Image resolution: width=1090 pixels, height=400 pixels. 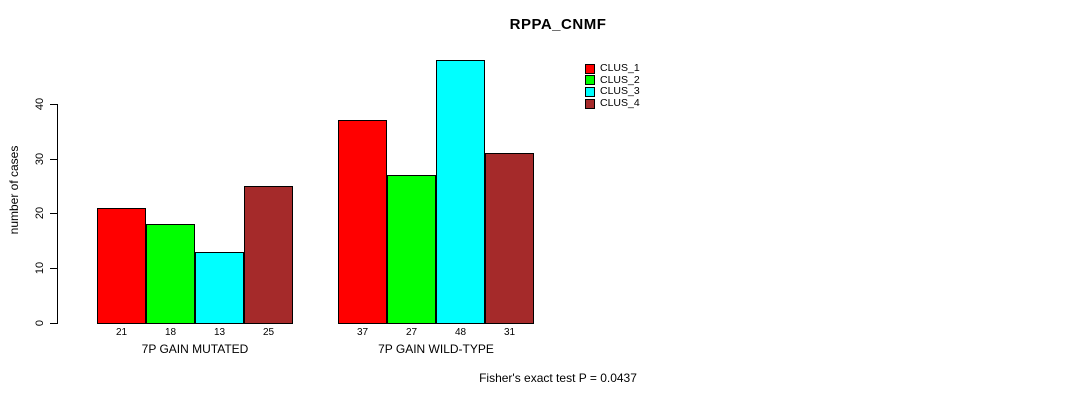 What do you see at coordinates (195, 349) in the screenshot?
I see `category-label-group1: 7P GAIN MUTATED` at bounding box center [195, 349].